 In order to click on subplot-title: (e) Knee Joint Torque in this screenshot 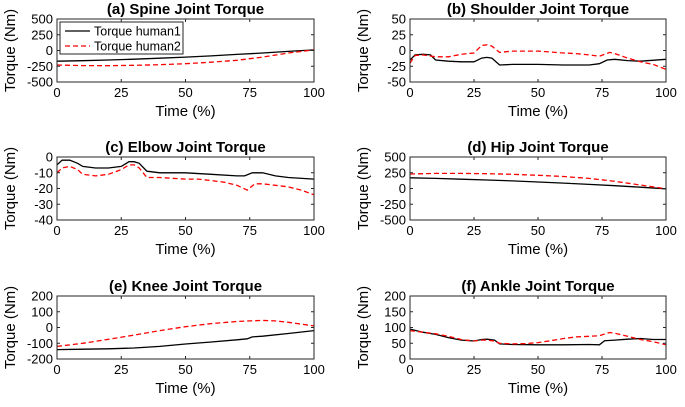, I will do `click(185, 286)`.